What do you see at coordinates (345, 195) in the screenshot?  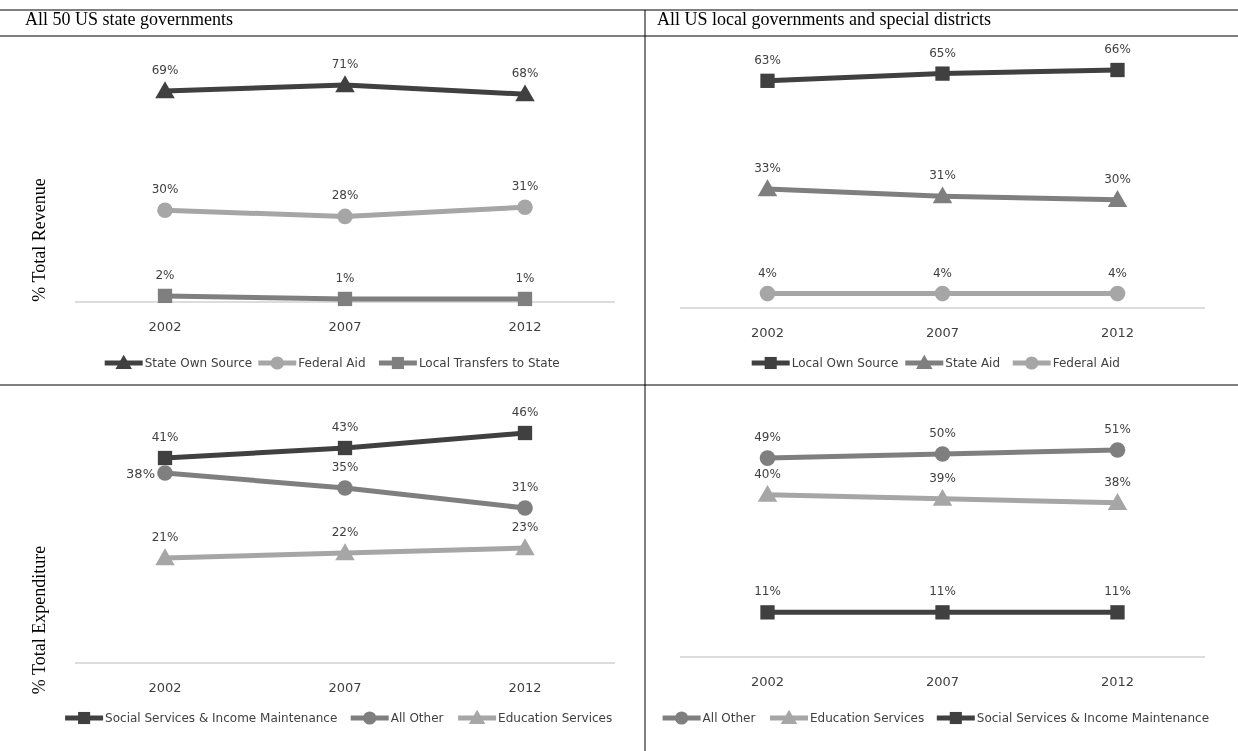 I see `data-label: 28%` at bounding box center [345, 195].